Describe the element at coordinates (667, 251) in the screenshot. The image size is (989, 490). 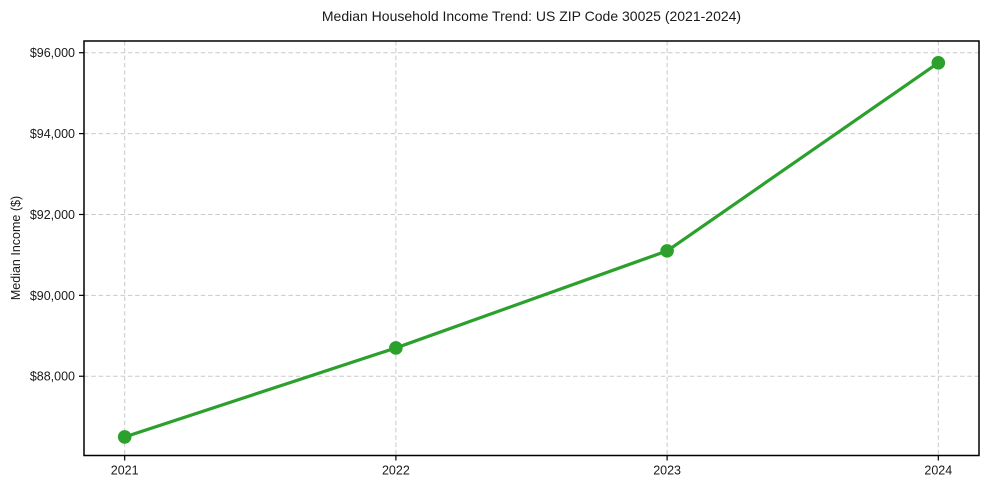
I see `data-point-2023` at that location.